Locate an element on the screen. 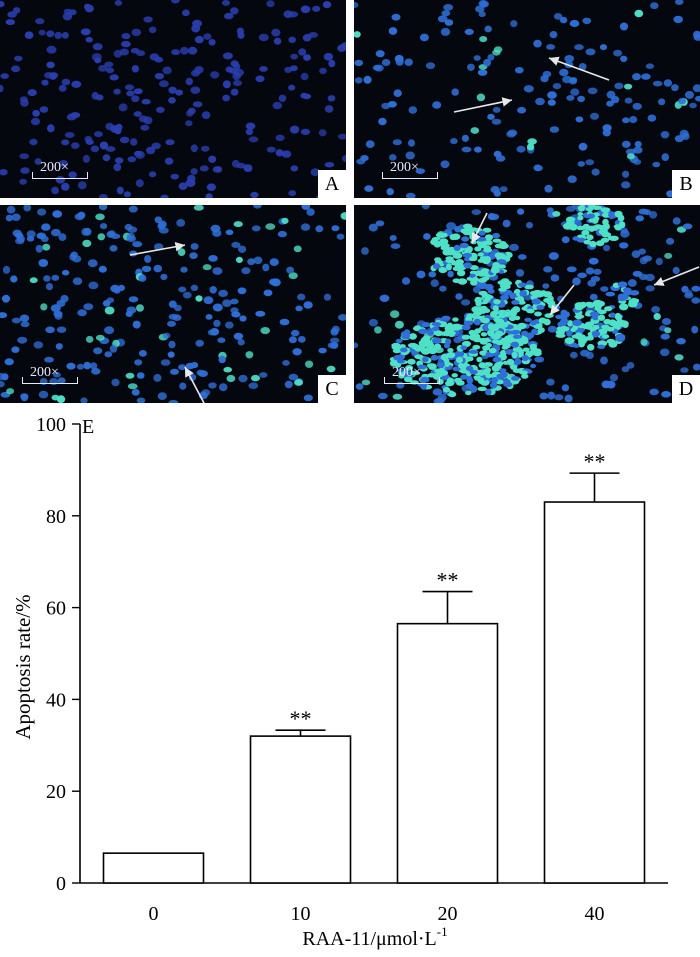 This screenshot has width=700, height=957. panel-letter-a: A is located at coordinates (332, 184).